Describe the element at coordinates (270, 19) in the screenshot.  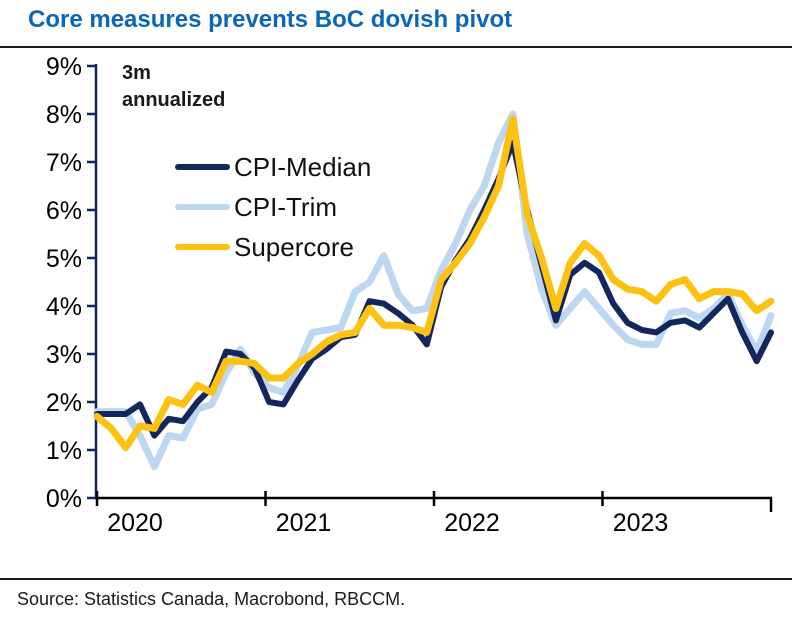
I see `chart-title: Core measures prevents BoC dovish pivot` at that location.